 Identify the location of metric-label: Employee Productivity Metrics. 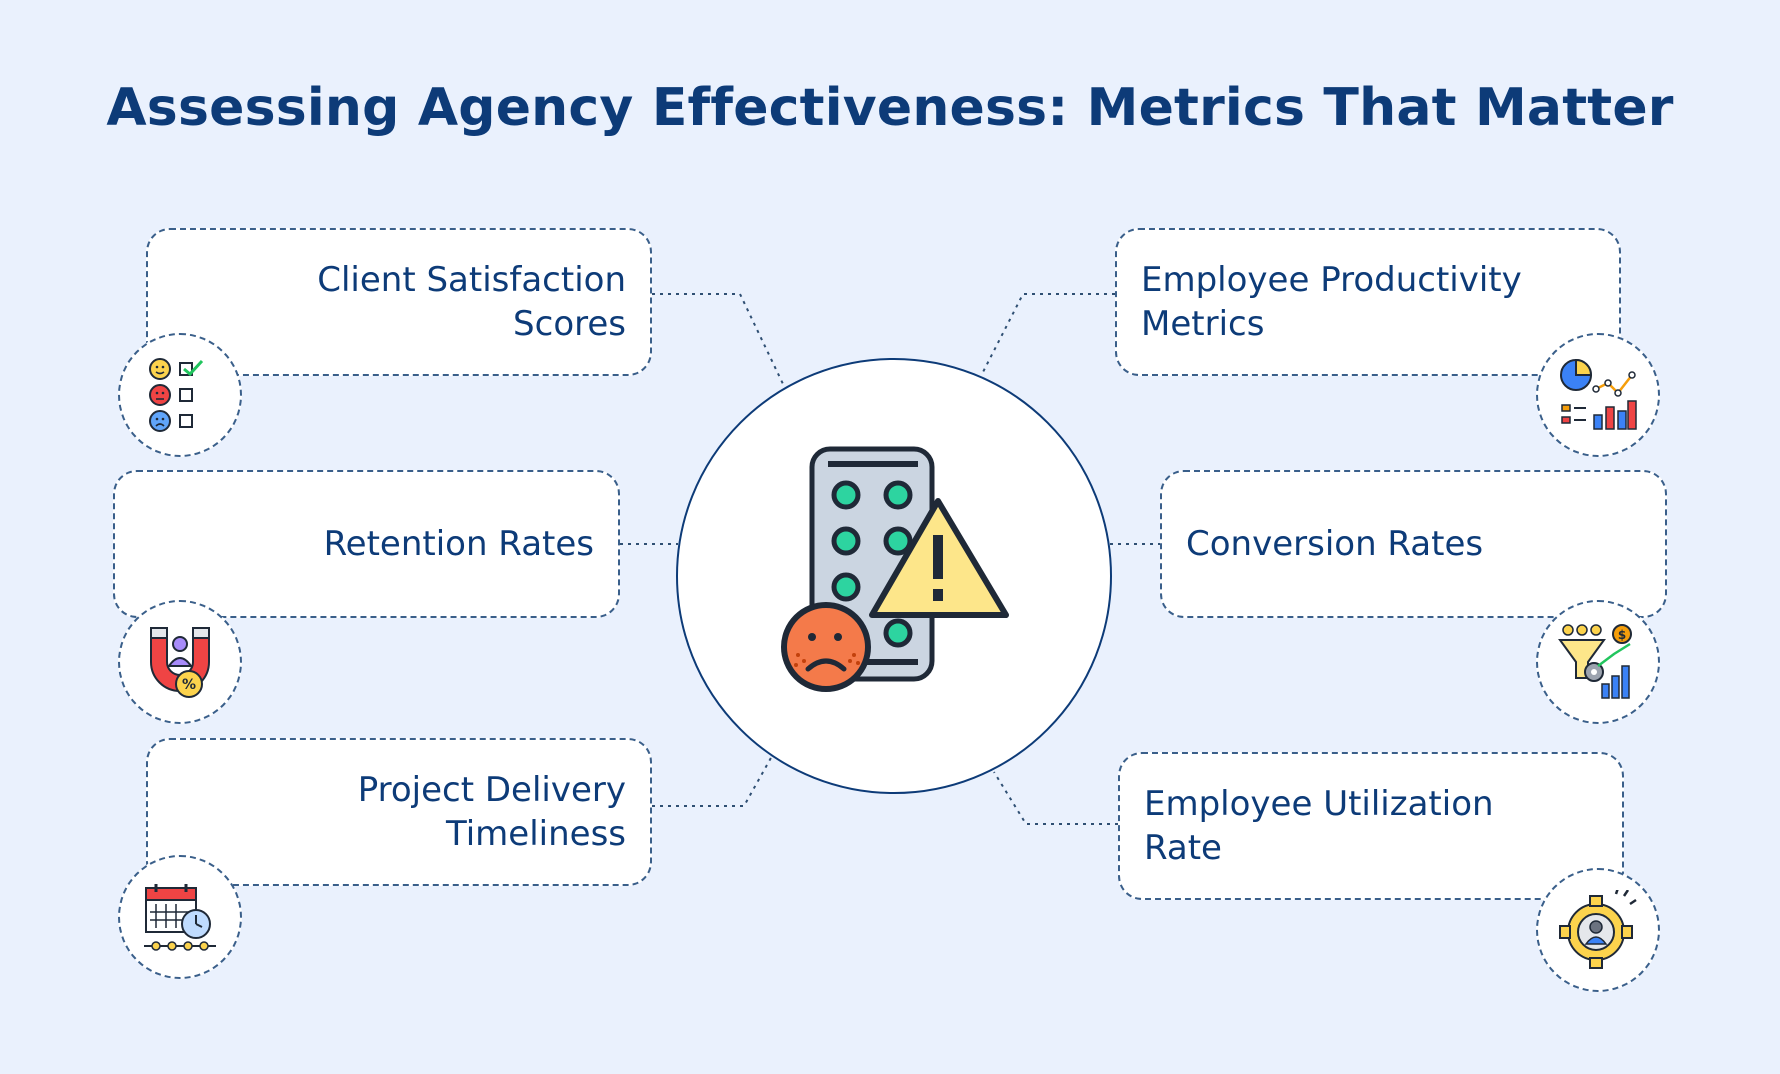
(1331, 302).